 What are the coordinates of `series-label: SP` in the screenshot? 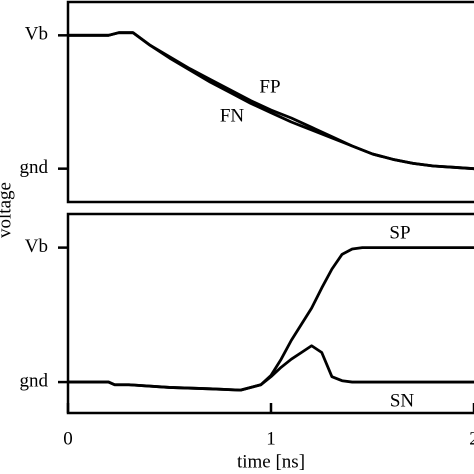 It's located at (399, 232).